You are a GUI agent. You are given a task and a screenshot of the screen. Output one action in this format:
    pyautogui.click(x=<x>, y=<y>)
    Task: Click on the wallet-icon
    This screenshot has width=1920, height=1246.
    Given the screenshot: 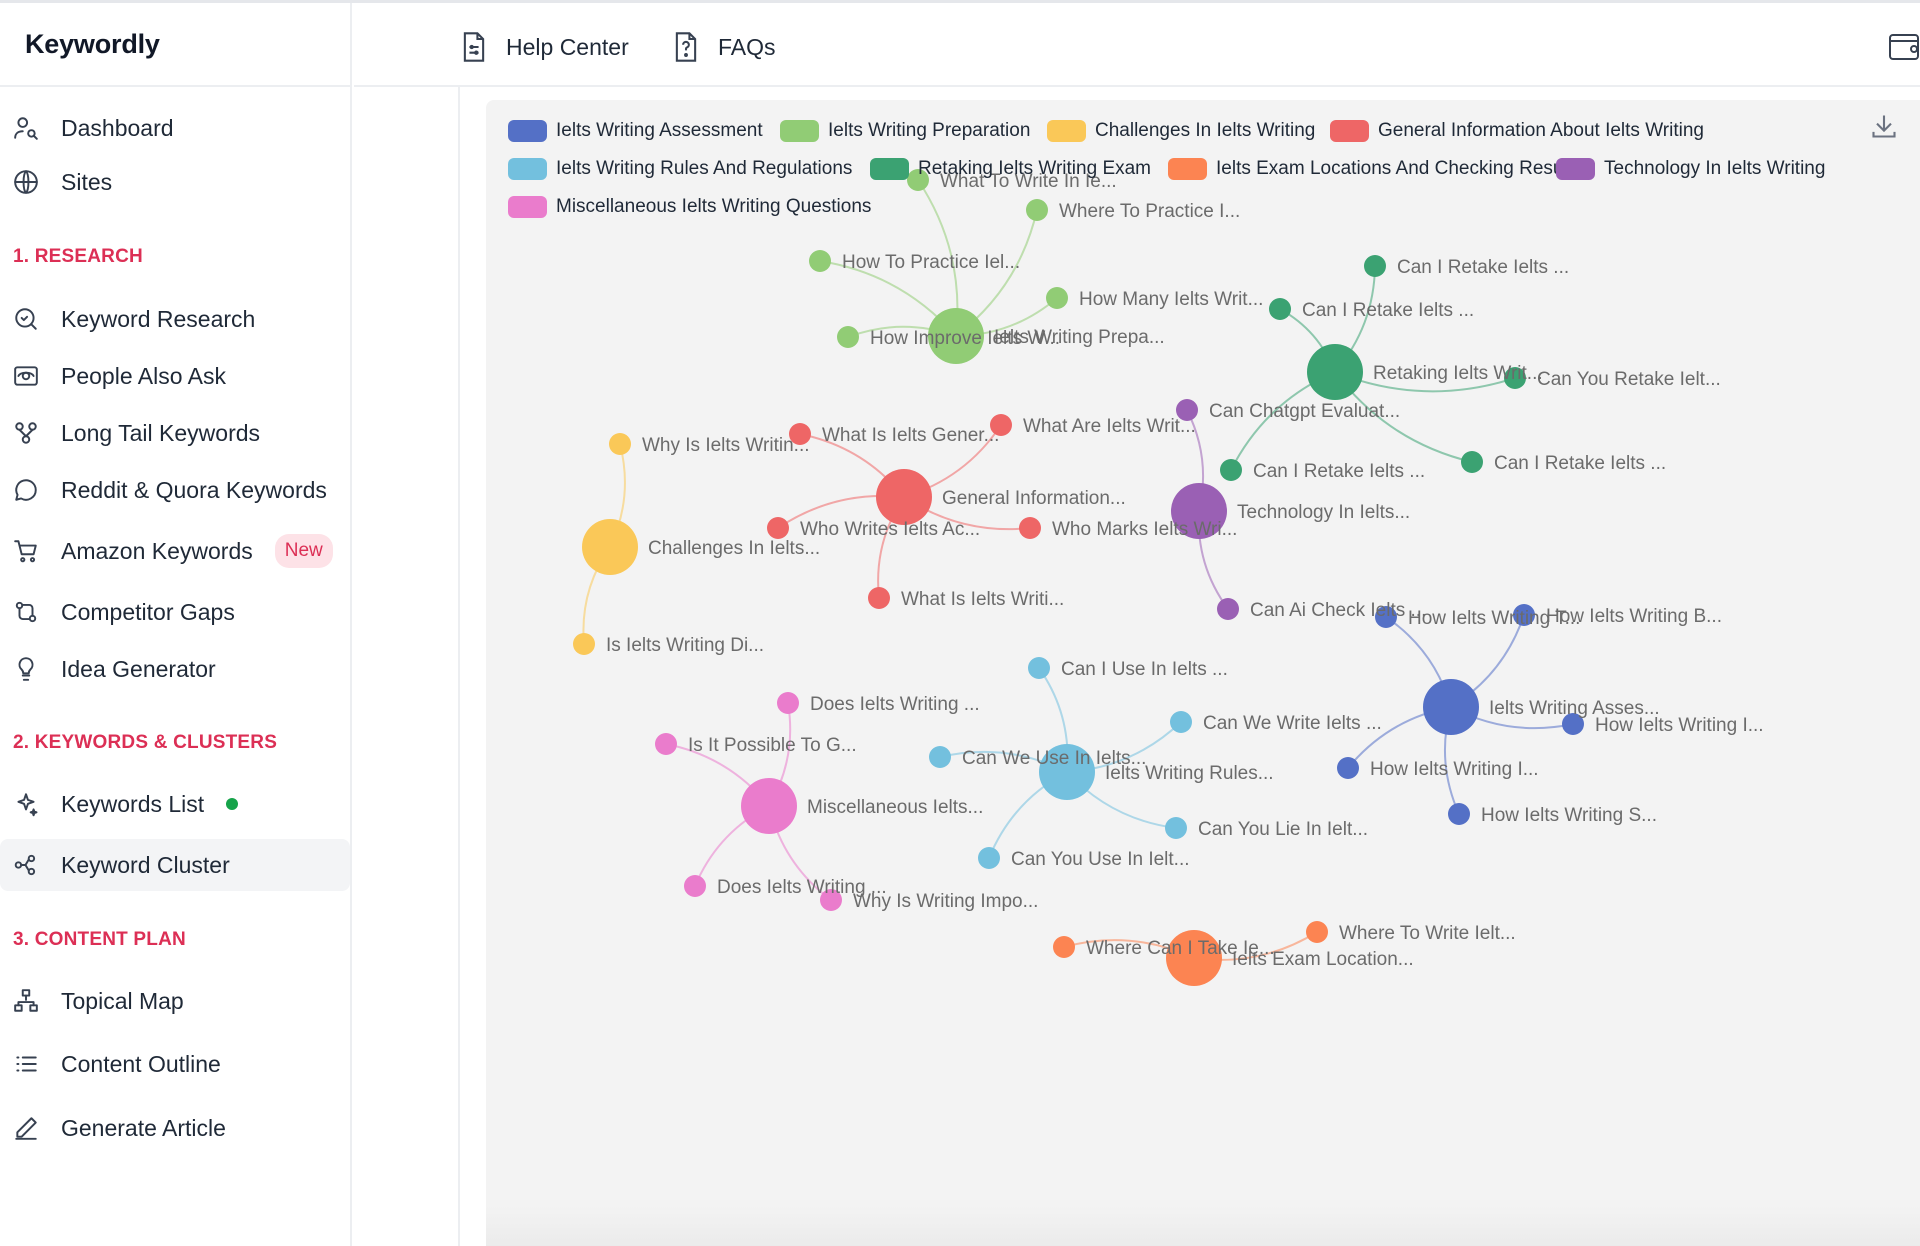 What is the action you would take?
    pyautogui.click(x=1904, y=47)
    